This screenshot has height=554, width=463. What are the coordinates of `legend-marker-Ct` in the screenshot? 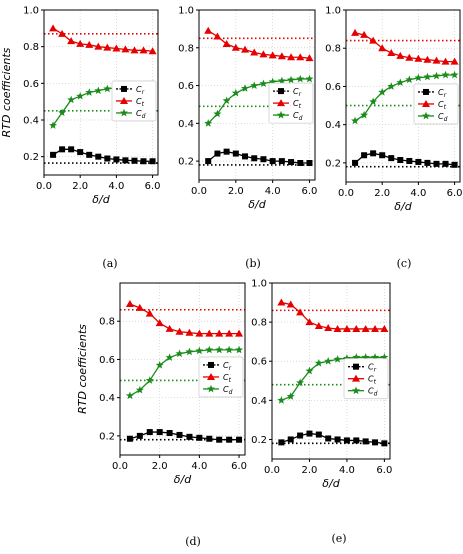 It's located at (356, 378).